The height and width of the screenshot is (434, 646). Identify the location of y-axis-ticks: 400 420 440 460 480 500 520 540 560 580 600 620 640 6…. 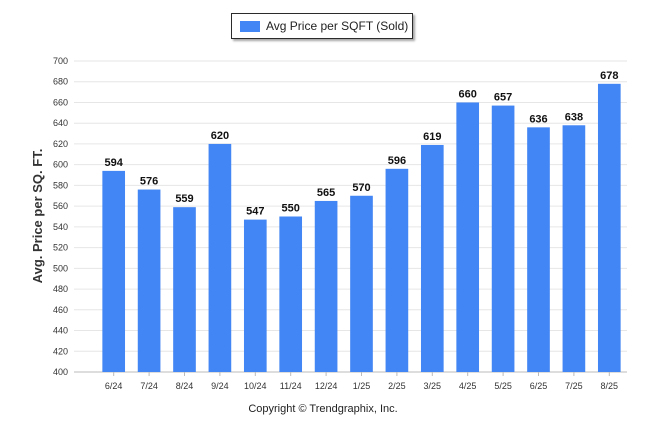
(60, 216).